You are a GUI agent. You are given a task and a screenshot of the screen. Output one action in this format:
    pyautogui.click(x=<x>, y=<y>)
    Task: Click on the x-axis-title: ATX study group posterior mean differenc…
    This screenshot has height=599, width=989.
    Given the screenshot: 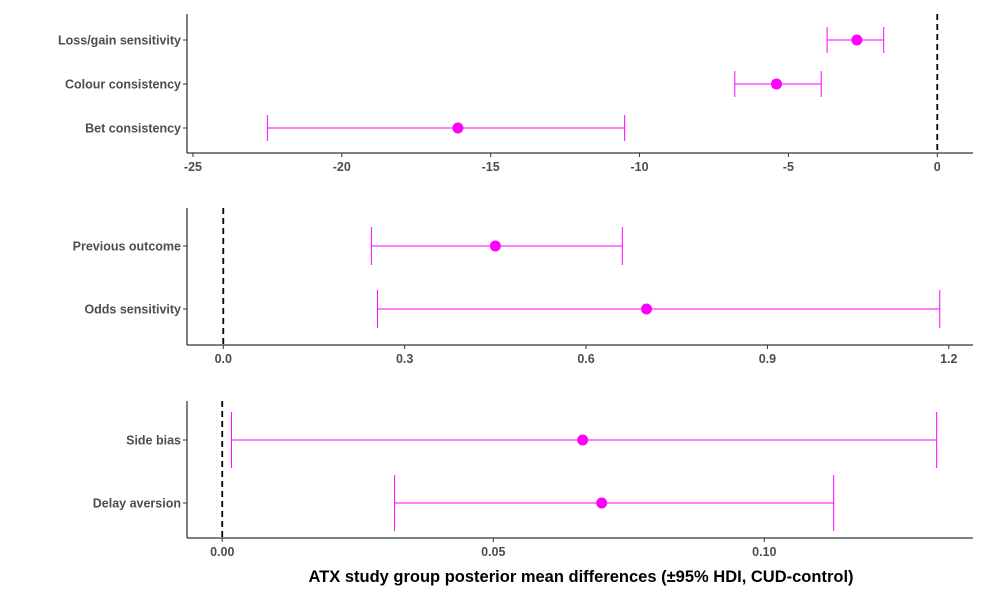 What is the action you would take?
    pyautogui.click(x=580, y=577)
    